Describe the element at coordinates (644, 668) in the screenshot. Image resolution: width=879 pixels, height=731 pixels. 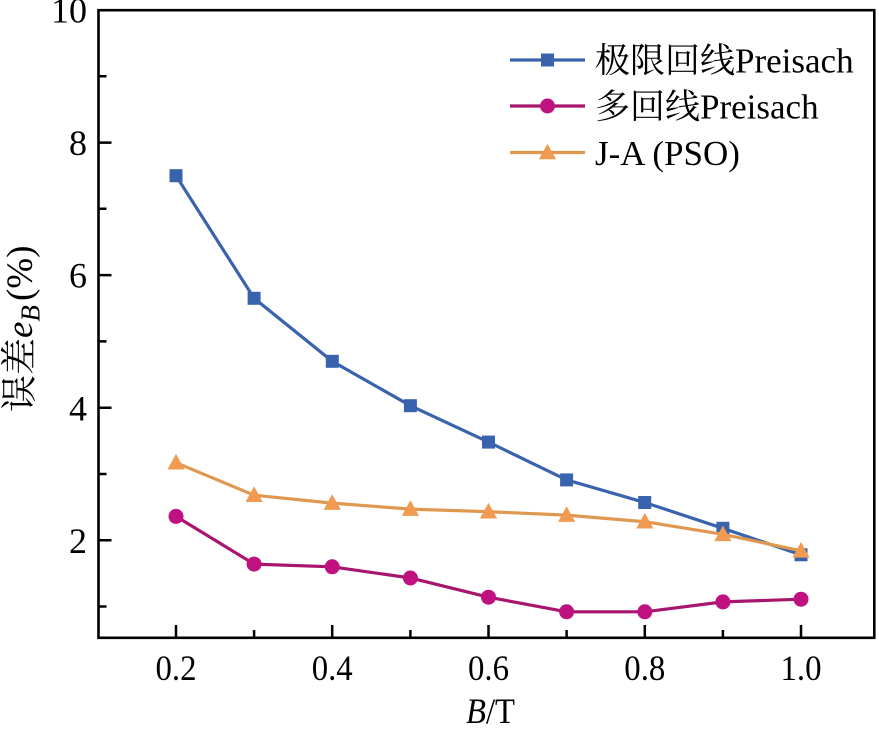
I see `svg-text: 0.8` at that location.